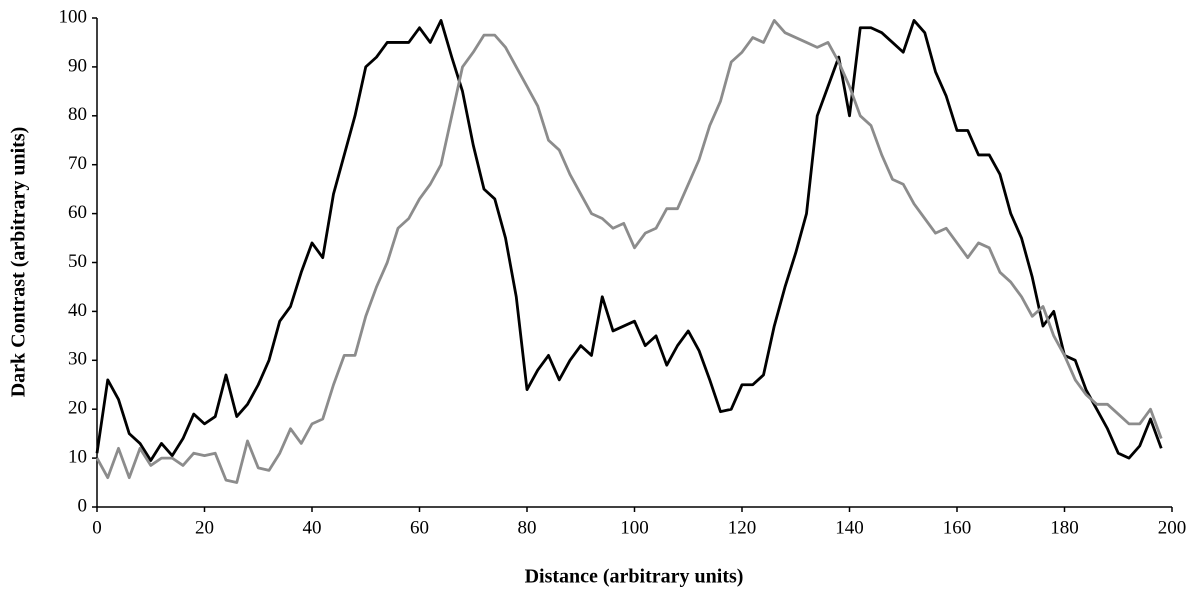  Describe the element at coordinates (77, 261) in the screenshot. I see `y-tick-label: 50` at that location.